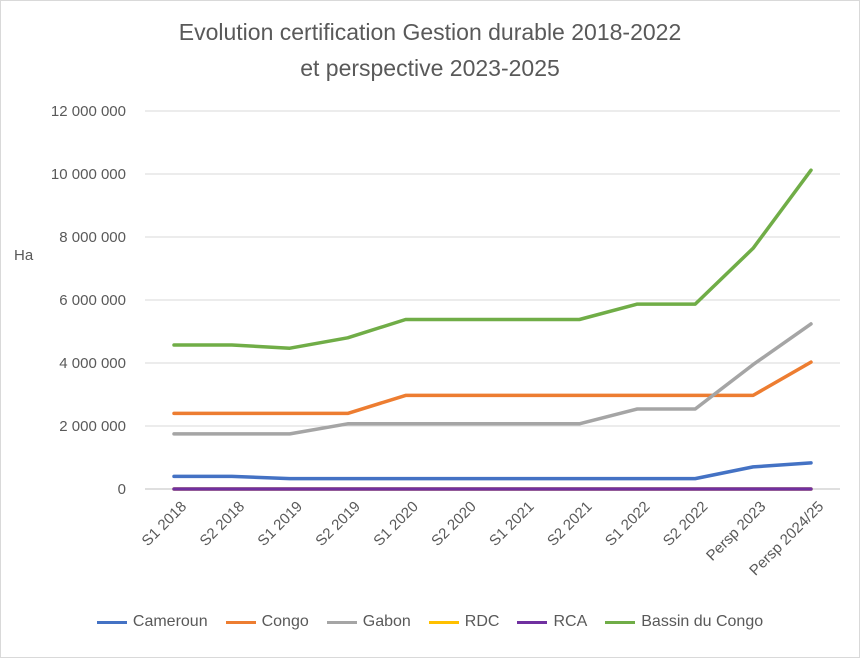  Describe the element at coordinates (702, 621) in the screenshot. I see `legend-label: Bassin du Congo` at that location.